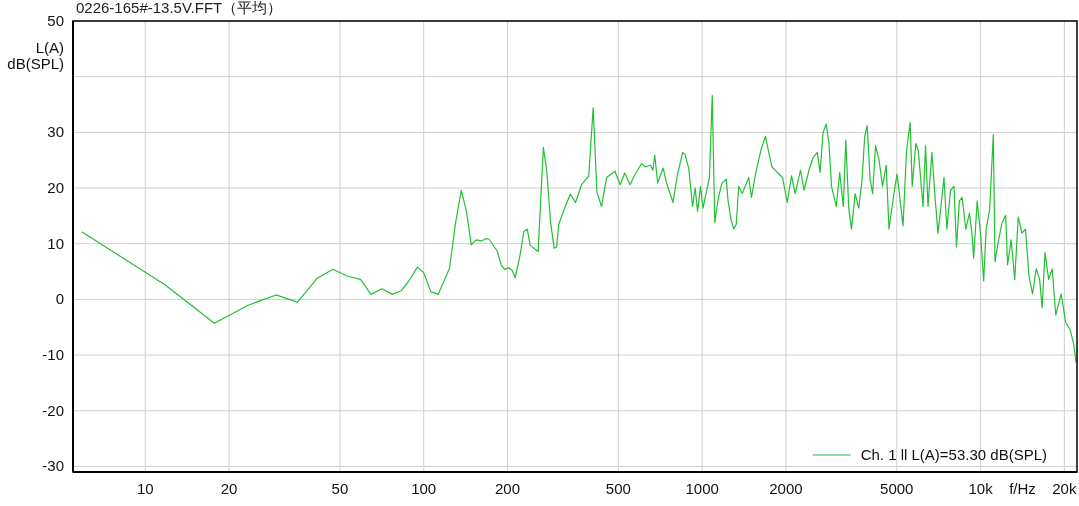 The image size is (1079, 506). What do you see at coordinates (953, 454) in the screenshot?
I see `legend-label: Ch. 1 ll L(A)=53.30 dB(SPL)` at bounding box center [953, 454].